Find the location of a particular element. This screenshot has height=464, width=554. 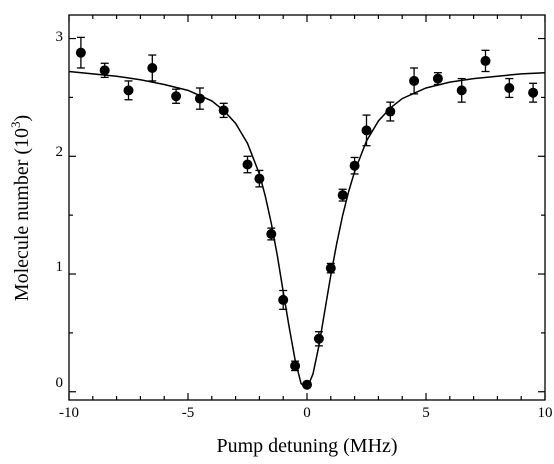

x-tick-label: -10 is located at coordinates (69, 413).